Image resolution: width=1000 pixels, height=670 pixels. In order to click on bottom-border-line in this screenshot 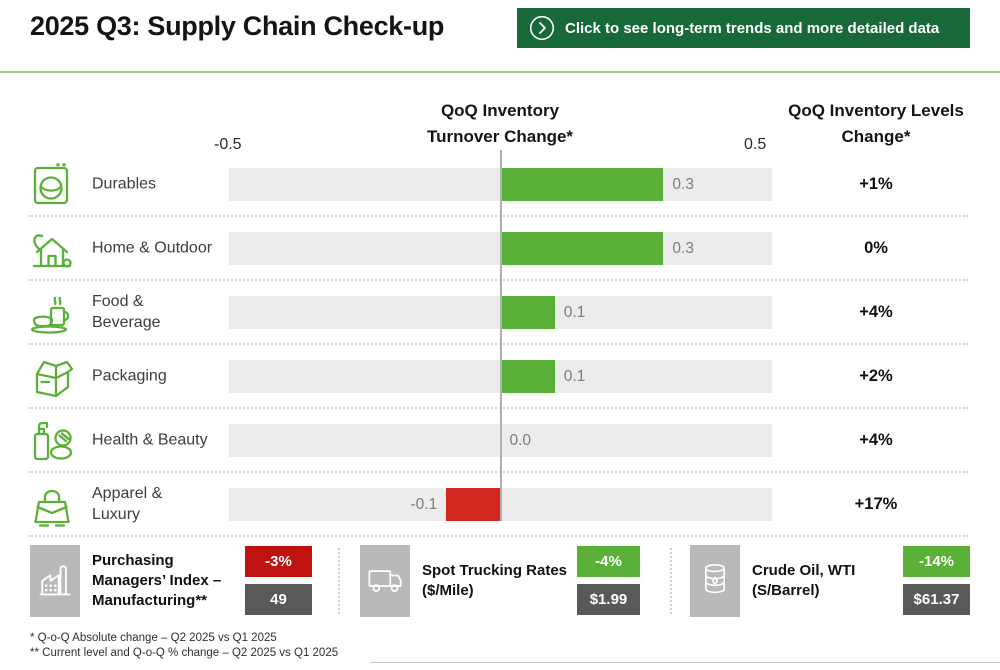, I will do `click(685, 662)`.